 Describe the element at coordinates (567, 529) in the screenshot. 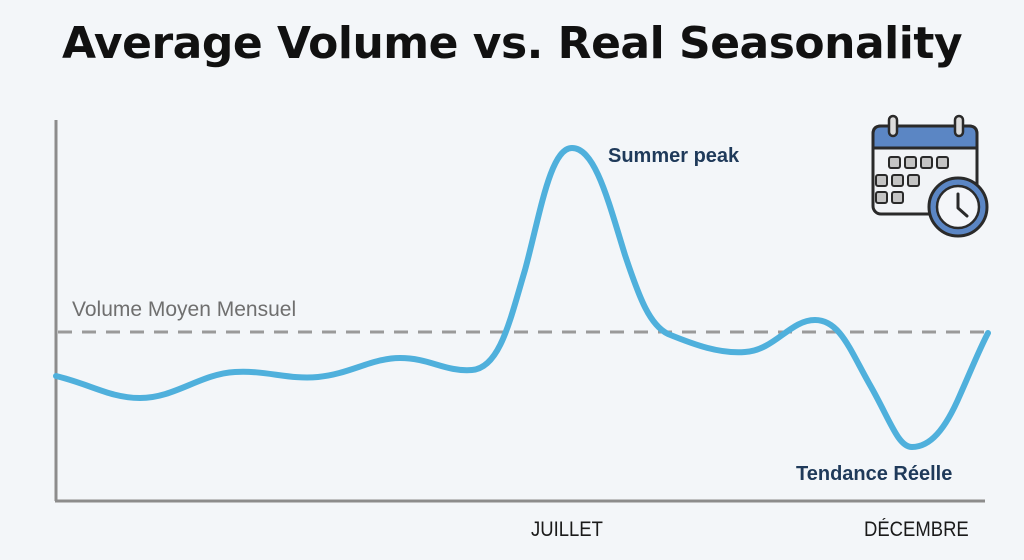

I see `x-tick-july: JUILLET` at that location.